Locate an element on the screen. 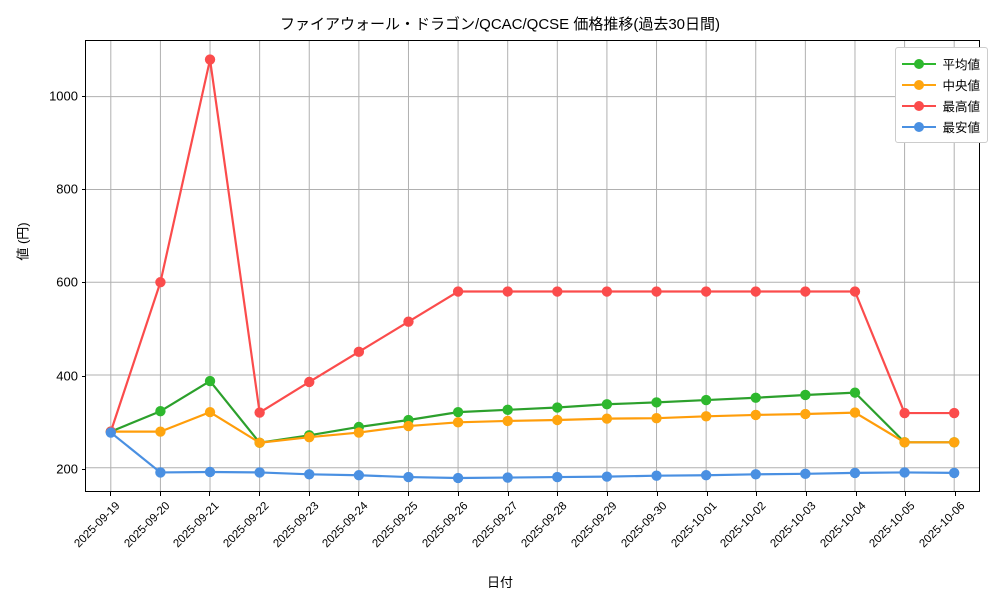 This screenshot has width=1000, height=600. legend-label: 平均値 is located at coordinates (961, 65).